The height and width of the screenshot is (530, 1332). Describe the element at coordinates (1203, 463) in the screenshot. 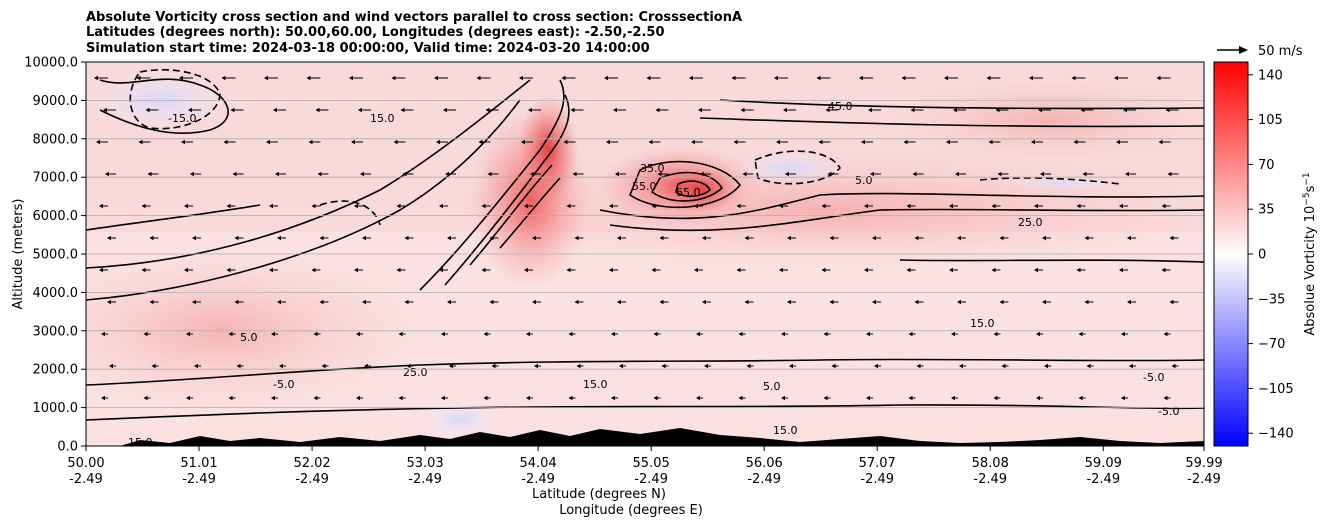

I see `x-tick-label-lat: 59.99` at that location.